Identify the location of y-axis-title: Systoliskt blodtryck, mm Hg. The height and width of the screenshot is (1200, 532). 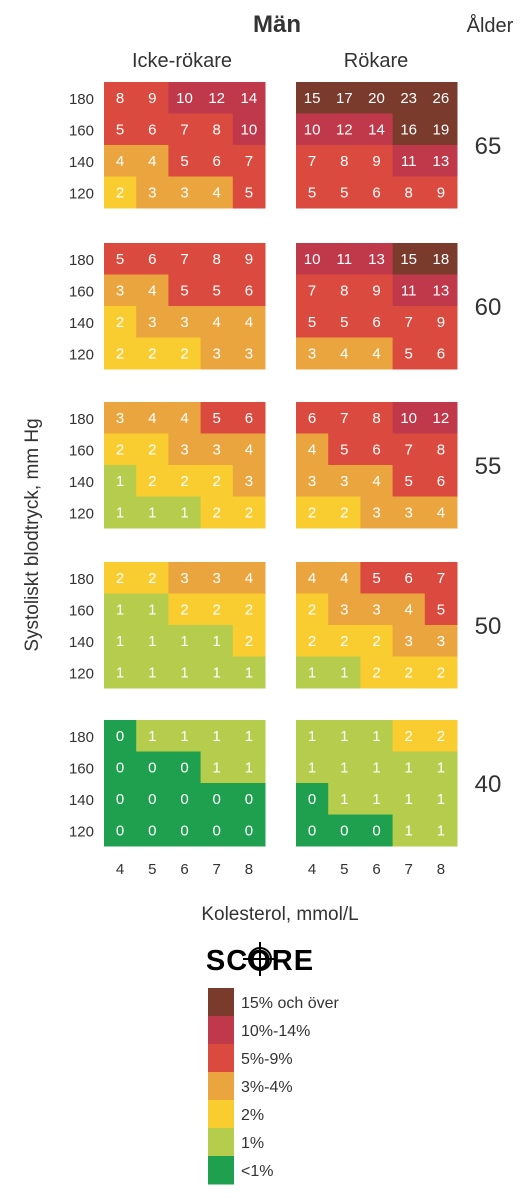
(32, 534).